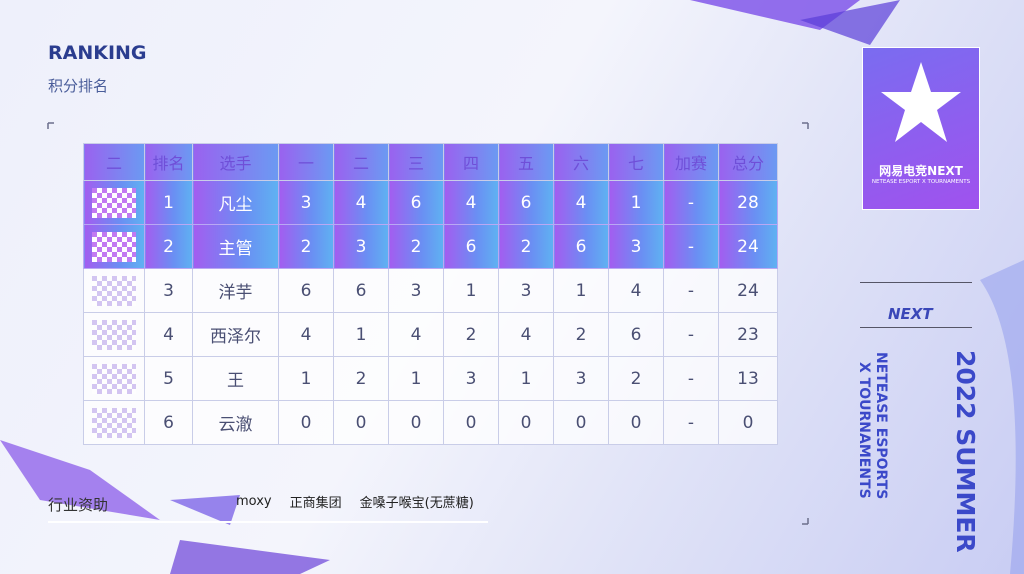 The image size is (1024, 574). I want to click on header-row: 二排名 选手一二三四五六七加赛 总分, so click(430, 162).